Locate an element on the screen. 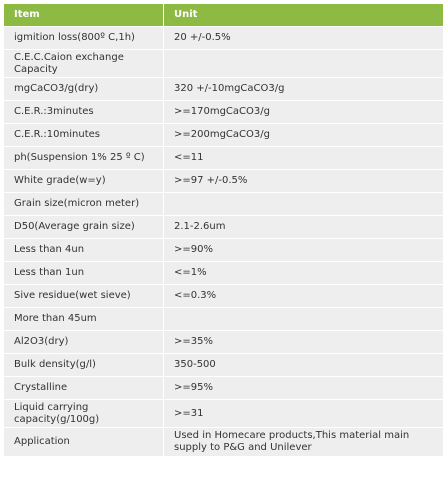 The image size is (446, 485). row-item: Grain size(micron meter) is located at coordinates (83, 204).